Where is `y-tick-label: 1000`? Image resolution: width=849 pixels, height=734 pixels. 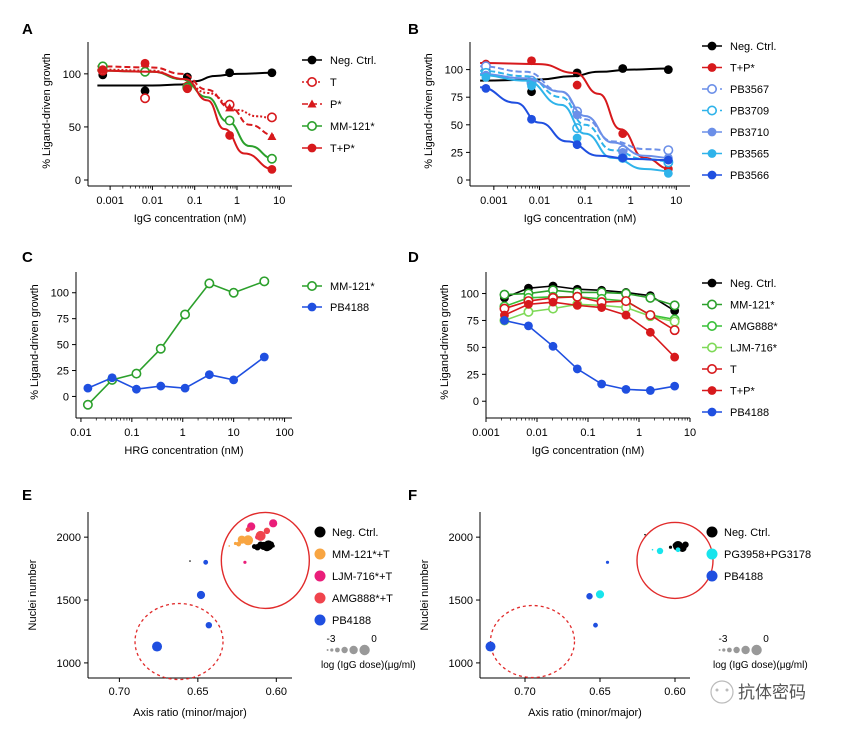 y-tick-label: 1000 is located at coordinates (461, 664).